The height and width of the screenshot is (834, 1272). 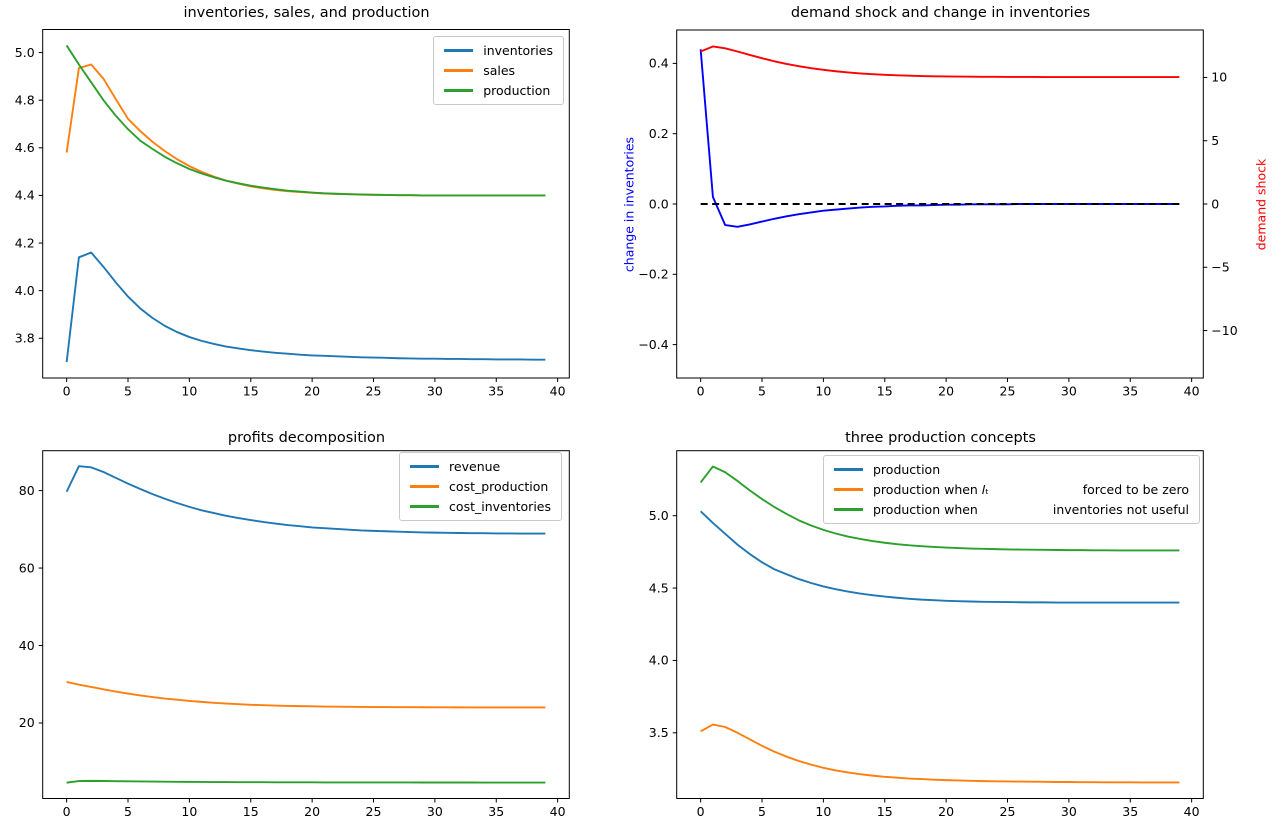 What do you see at coordinates (25, 242) in the screenshot?
I see `y-tick-label: 4.2` at bounding box center [25, 242].